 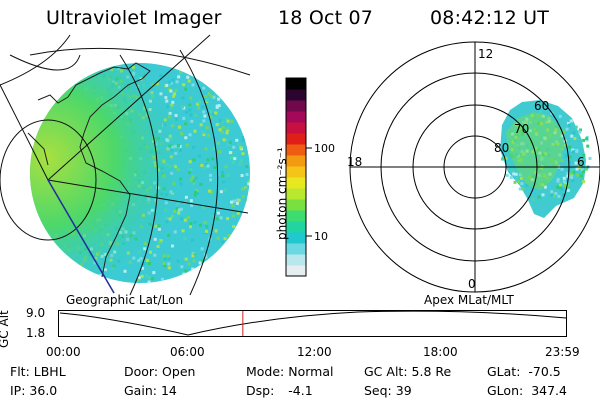 I want to click on status-glat: GLat: -70.5, so click(x=524, y=371).